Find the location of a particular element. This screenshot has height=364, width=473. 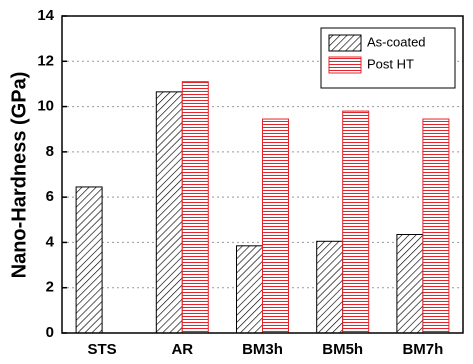

y-tick-label: 2 is located at coordinates (50, 287).